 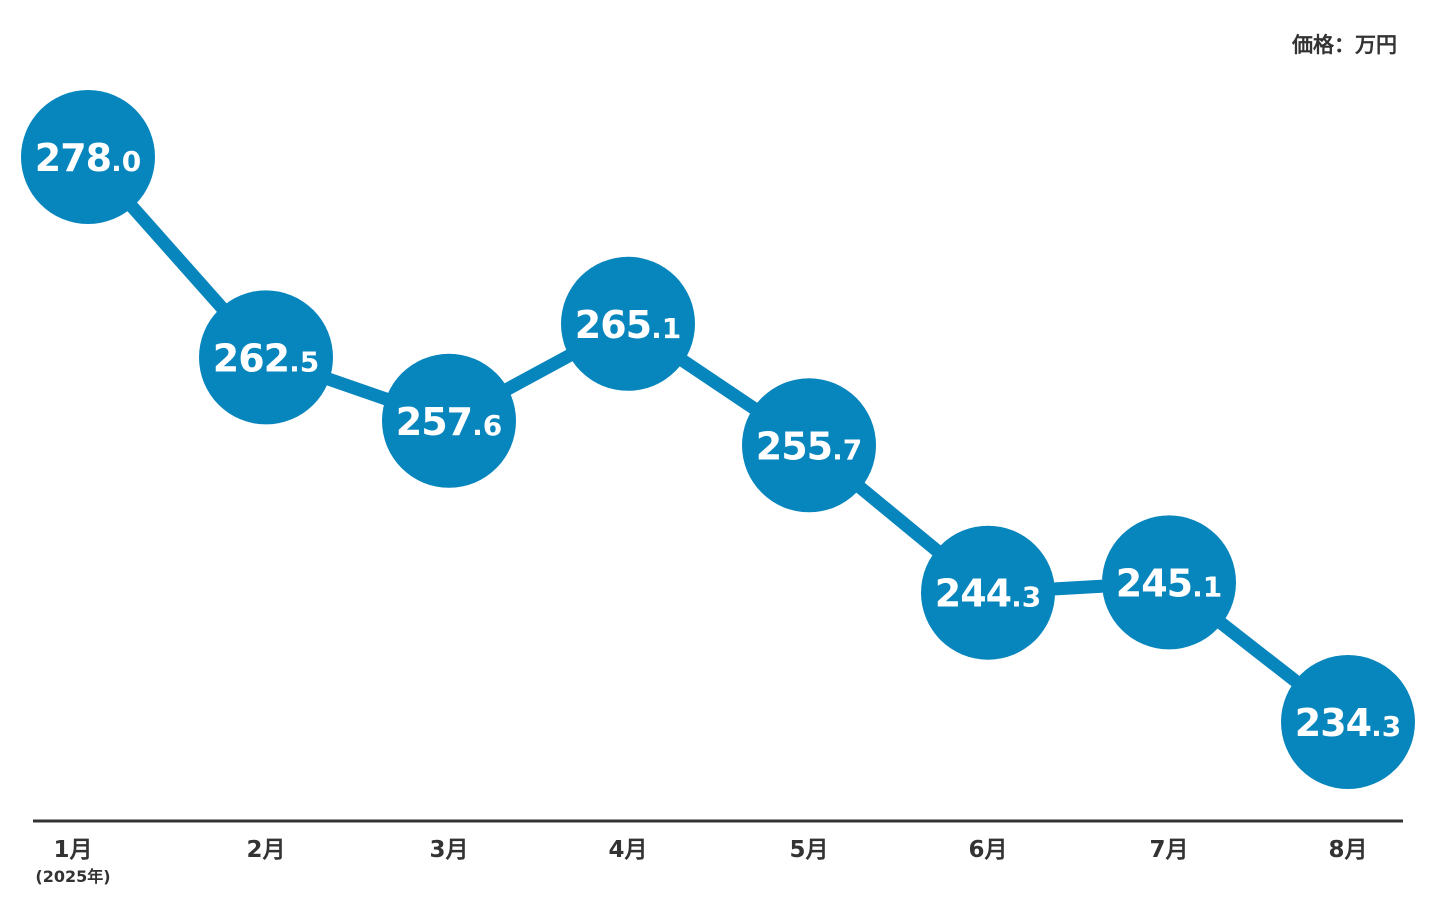 I want to click on x-axis-ticks: 1月 (2025年) 2月 3月 4月 5月 6月 7月 8月, so click(x=701, y=861).